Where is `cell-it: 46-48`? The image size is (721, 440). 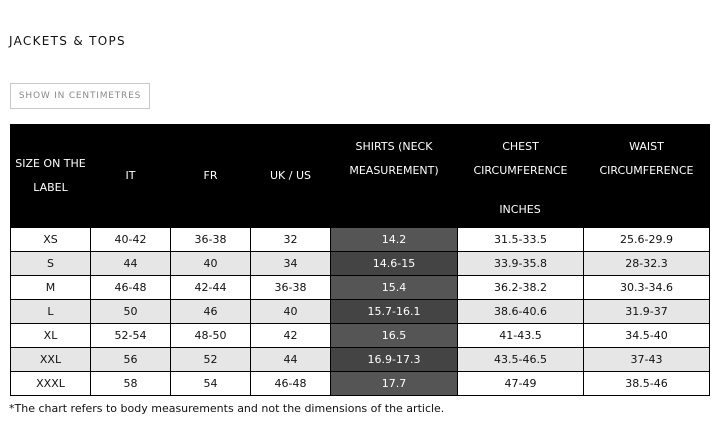
cell-it: 46-48 is located at coordinates (130, 287).